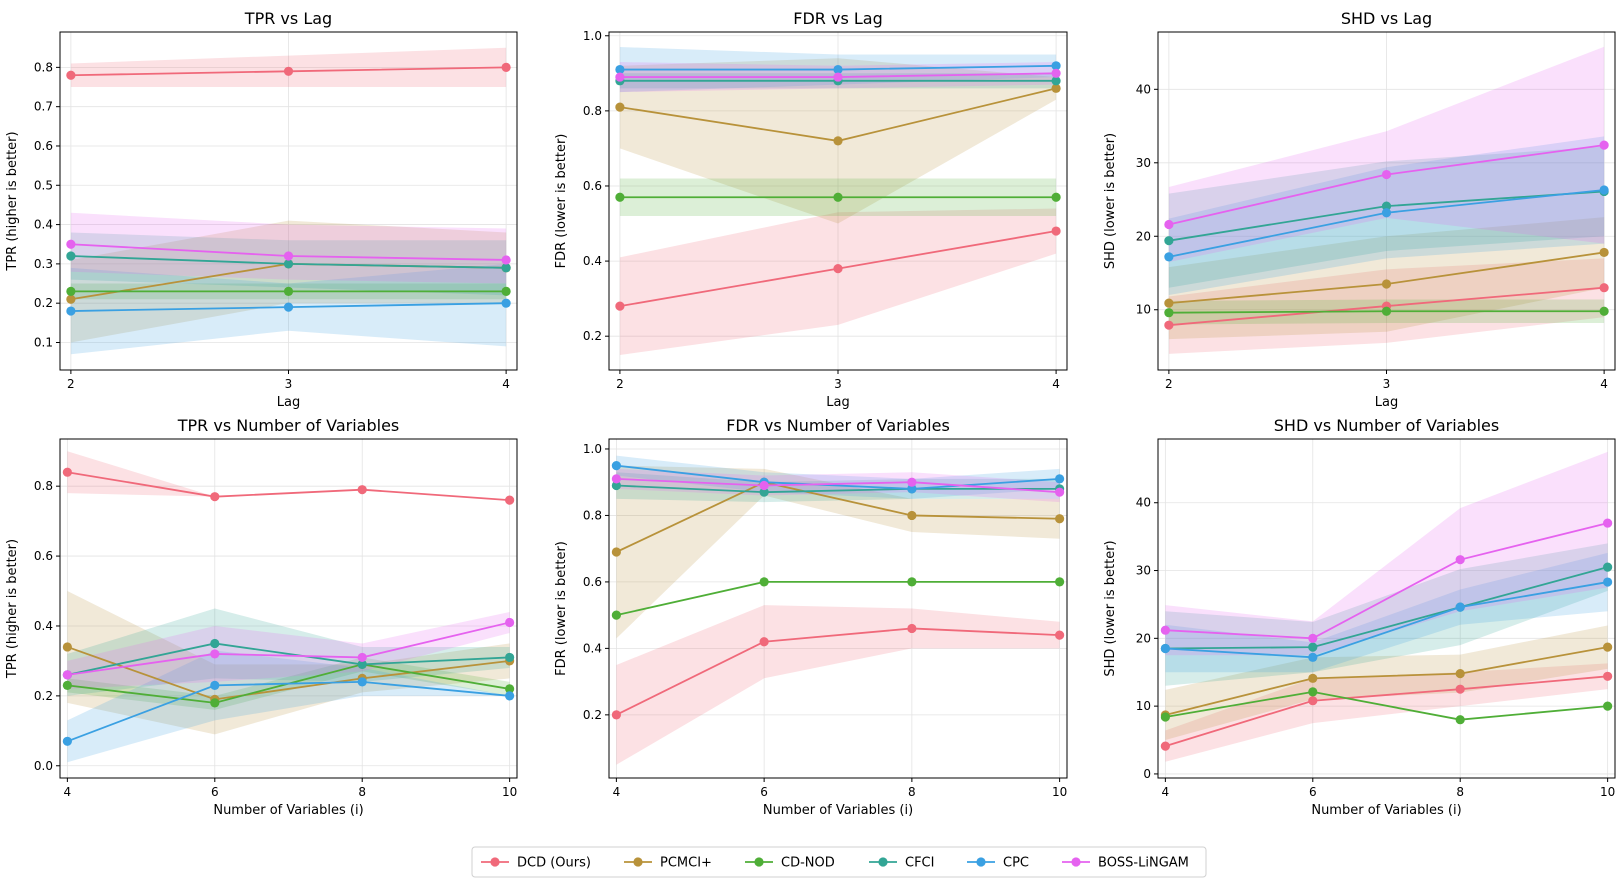 The image size is (1621, 889). I want to click on legend-item-cfci: CFCI, so click(901, 863).